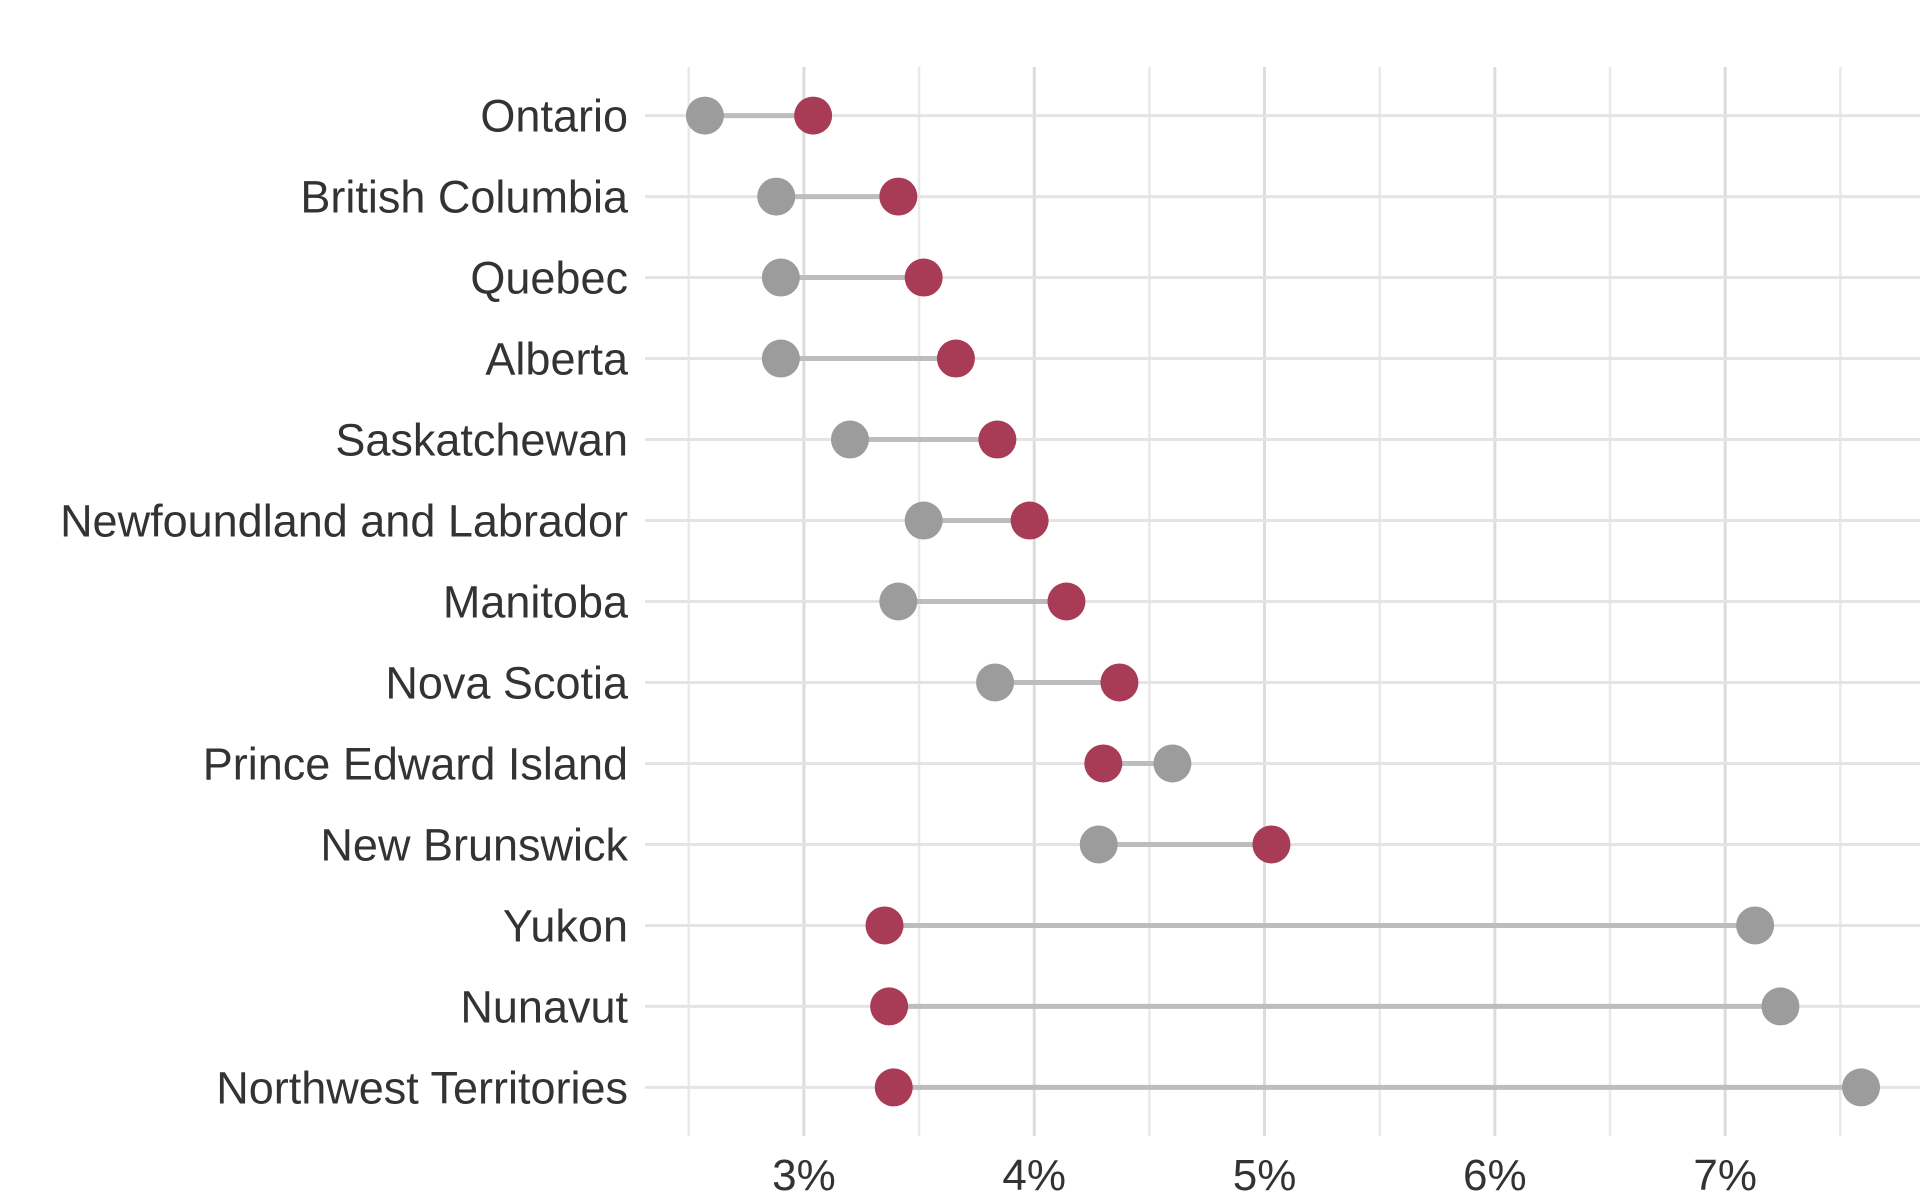 The image size is (1920, 1202). Describe the element at coordinates (1034, 1175) in the screenshot. I see `x-axis-tick-label: 4%` at that location.